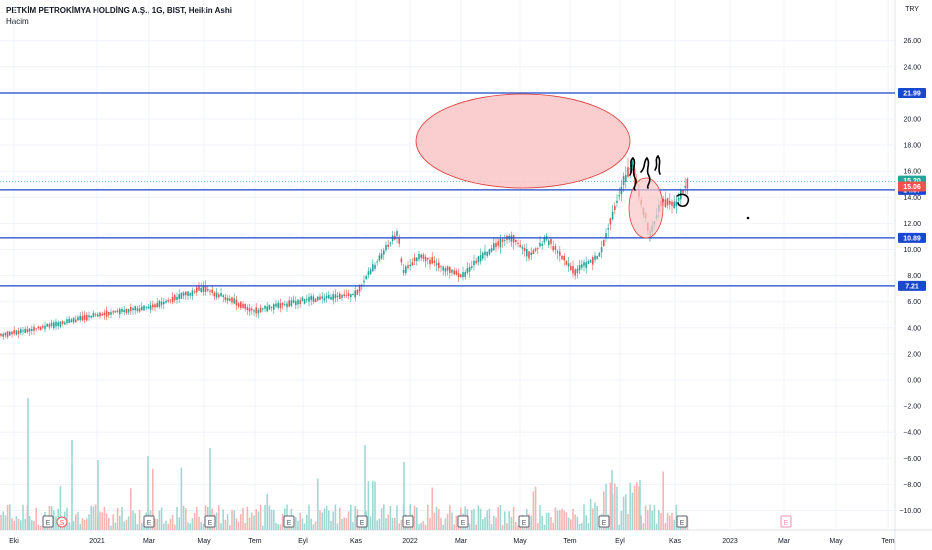  Describe the element at coordinates (48, 523) in the screenshot. I see `event-marker-label: E` at that location.